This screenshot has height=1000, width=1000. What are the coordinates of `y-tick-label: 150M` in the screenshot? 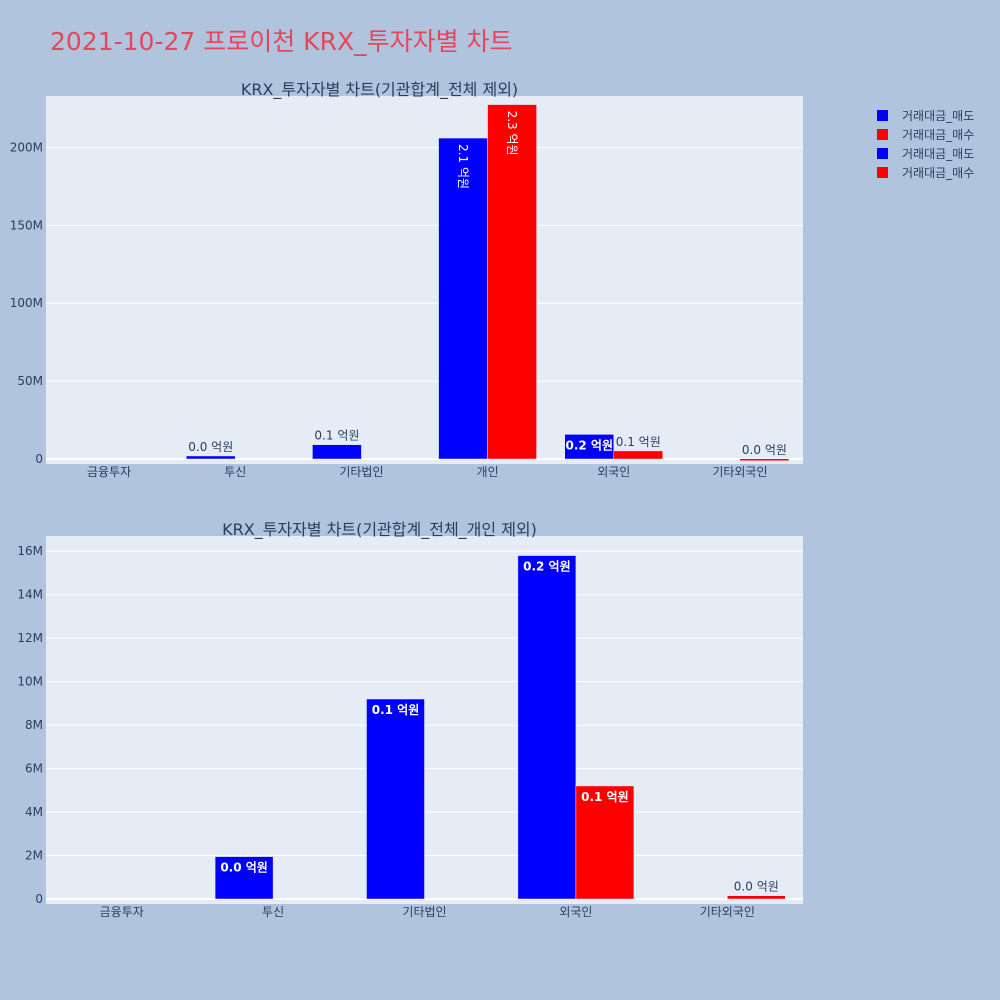 It's located at (26, 225).